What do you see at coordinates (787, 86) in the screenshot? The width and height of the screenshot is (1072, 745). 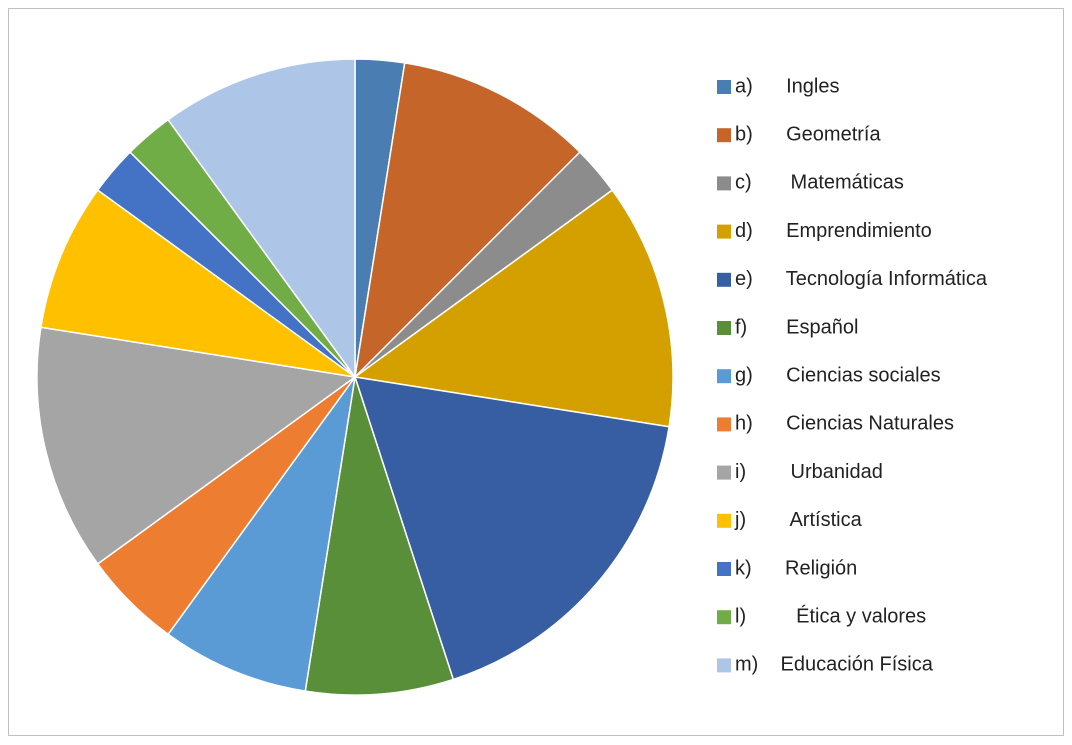 I see `legend-label: a) Ingles` at bounding box center [787, 86].